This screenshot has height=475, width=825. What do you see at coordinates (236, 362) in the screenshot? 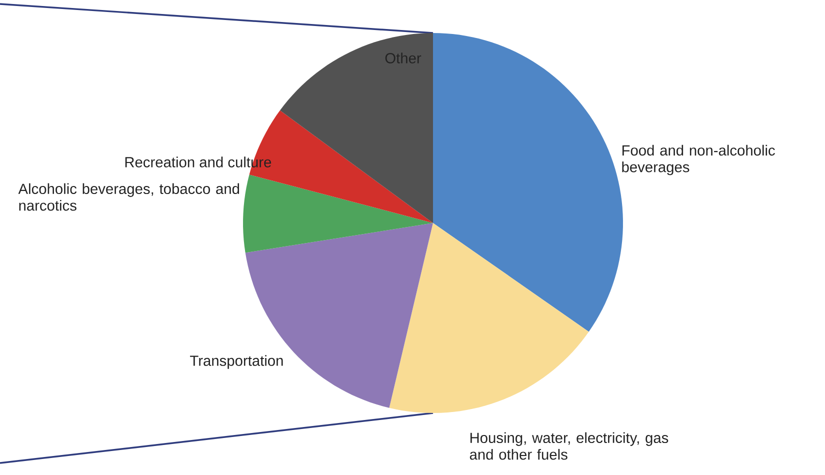
I see `slice-label: Transportation` at bounding box center [236, 362].